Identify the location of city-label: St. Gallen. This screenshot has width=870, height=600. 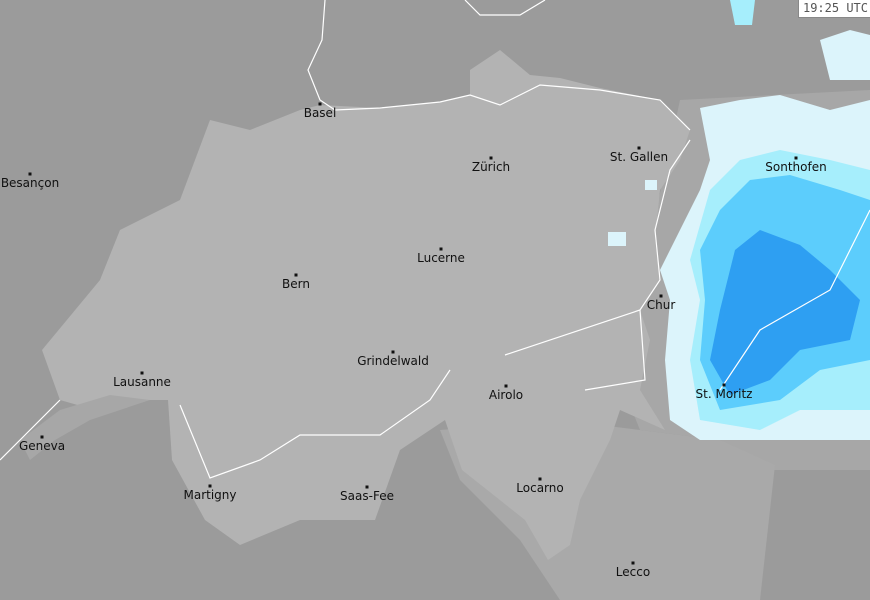
(639, 157).